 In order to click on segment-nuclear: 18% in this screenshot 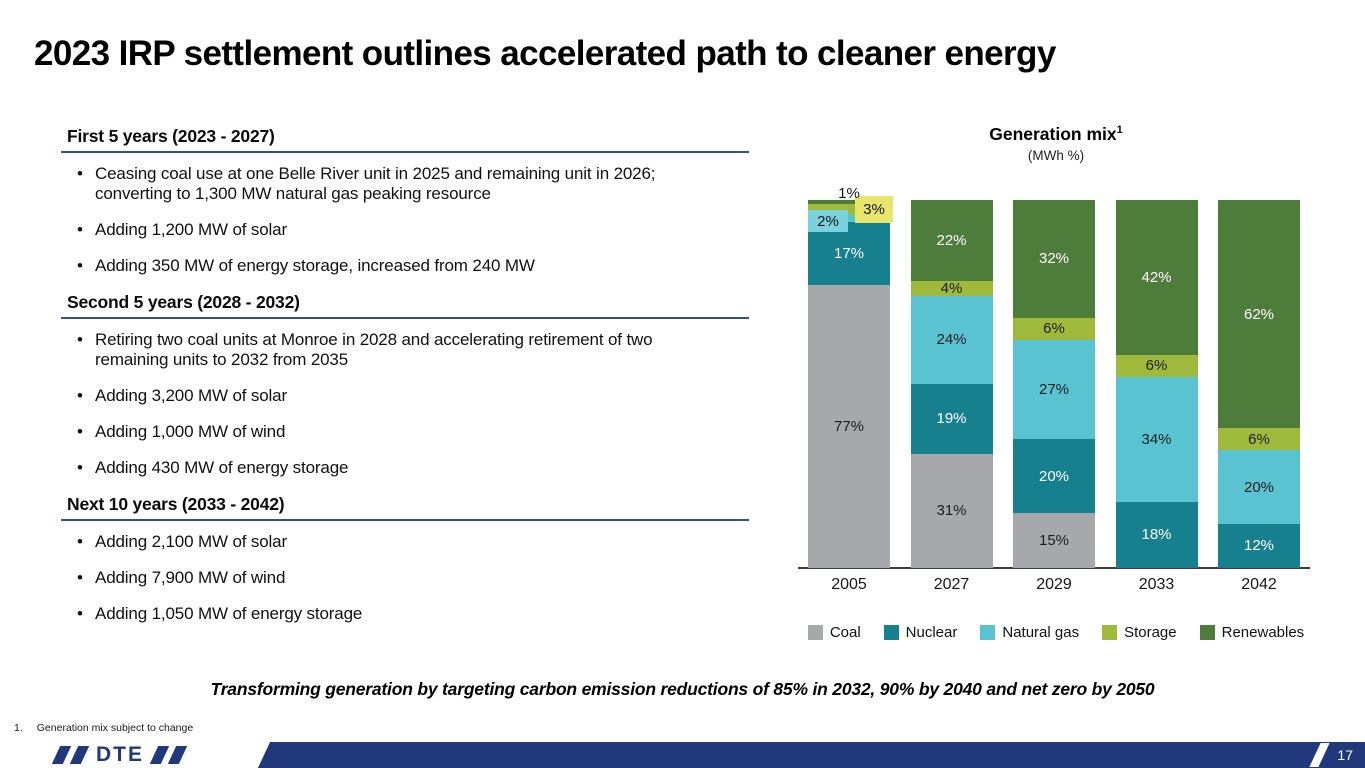, I will do `click(1156, 534)`.